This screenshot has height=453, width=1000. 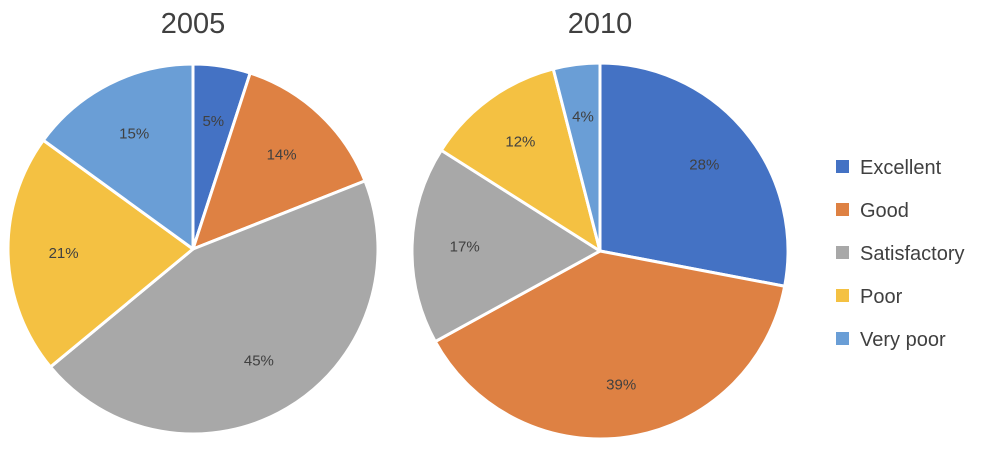 What do you see at coordinates (282, 155) in the screenshot?
I see `slice-label-2005-good: 14%` at bounding box center [282, 155].